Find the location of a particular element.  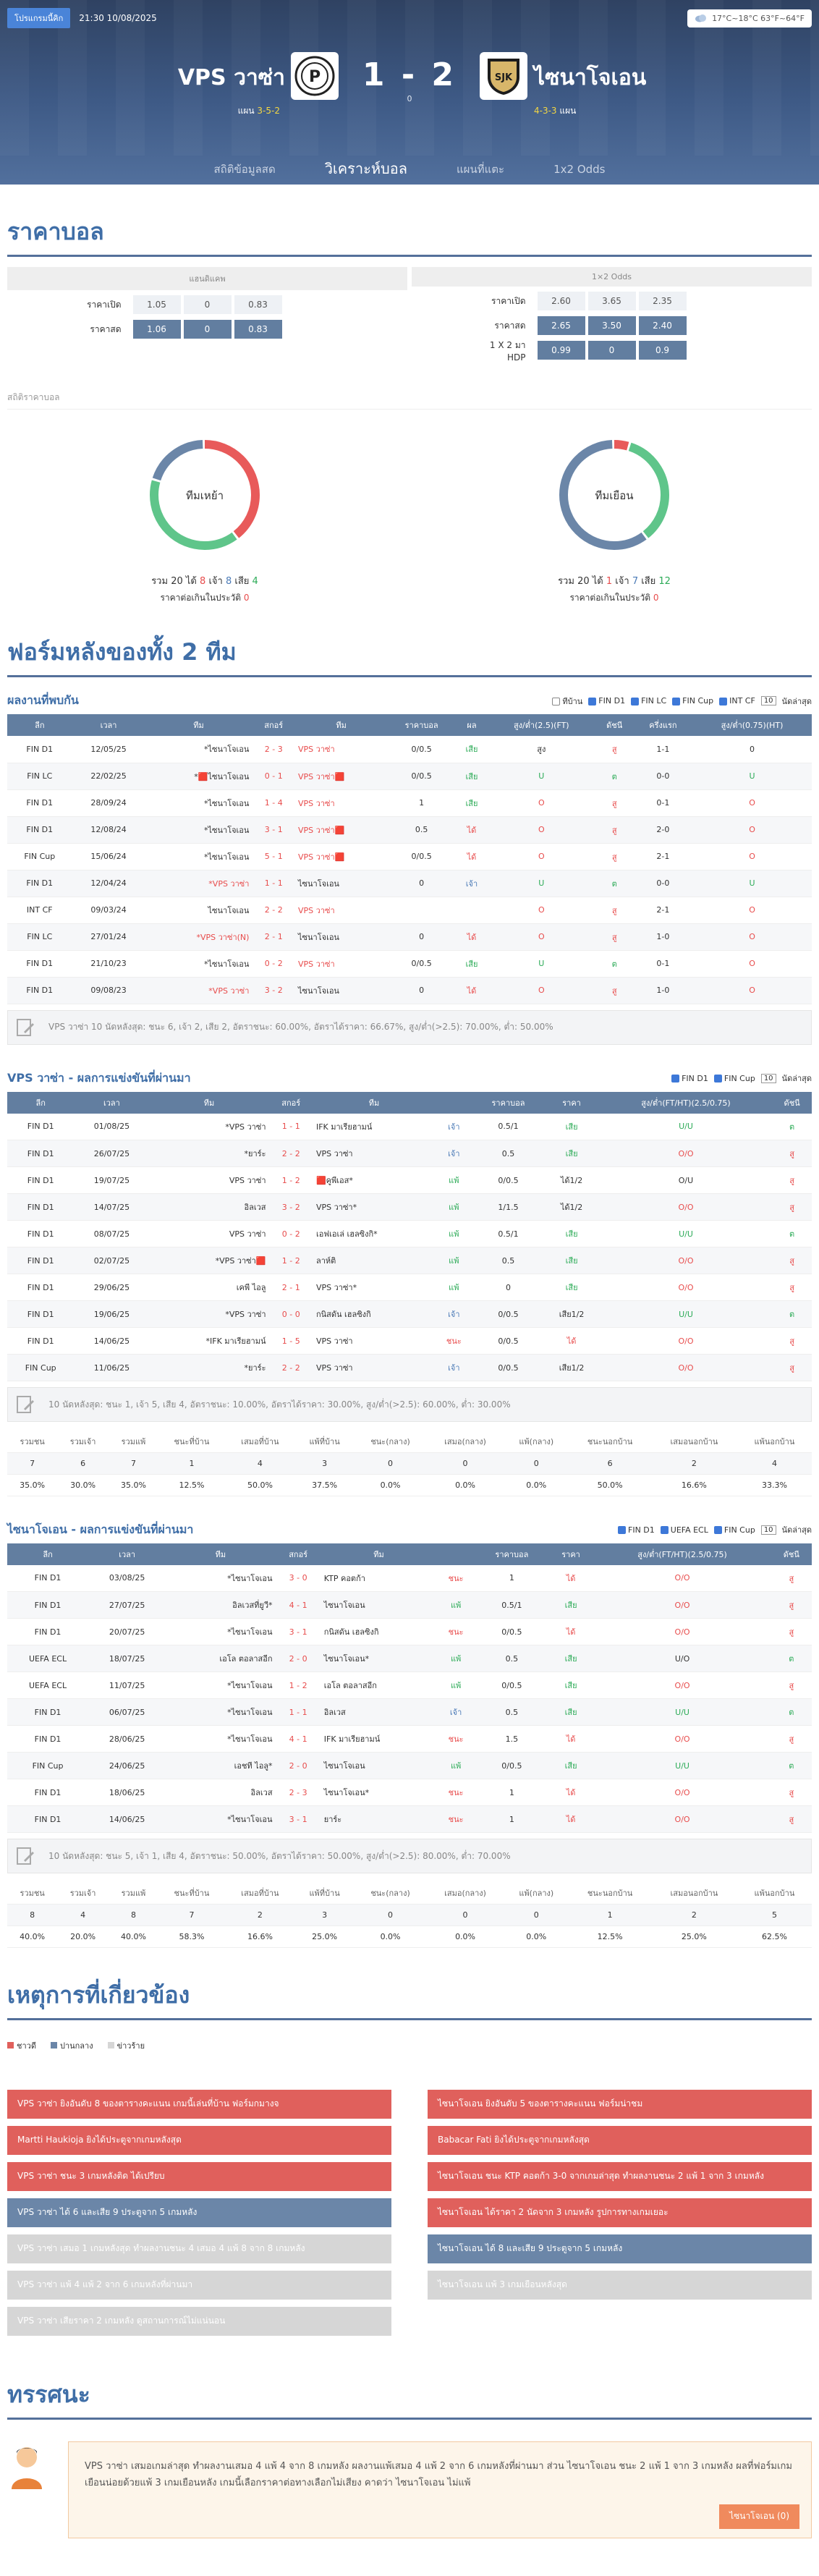

event-item: Babacar Fati ยิงได้ประตูจากเกมหลังสุด is located at coordinates (620, 2140).